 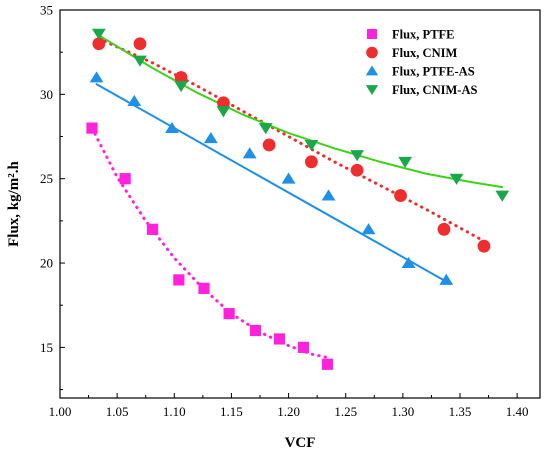 What do you see at coordinates (46, 263) in the screenshot?
I see `y-tick-label: 20` at bounding box center [46, 263].